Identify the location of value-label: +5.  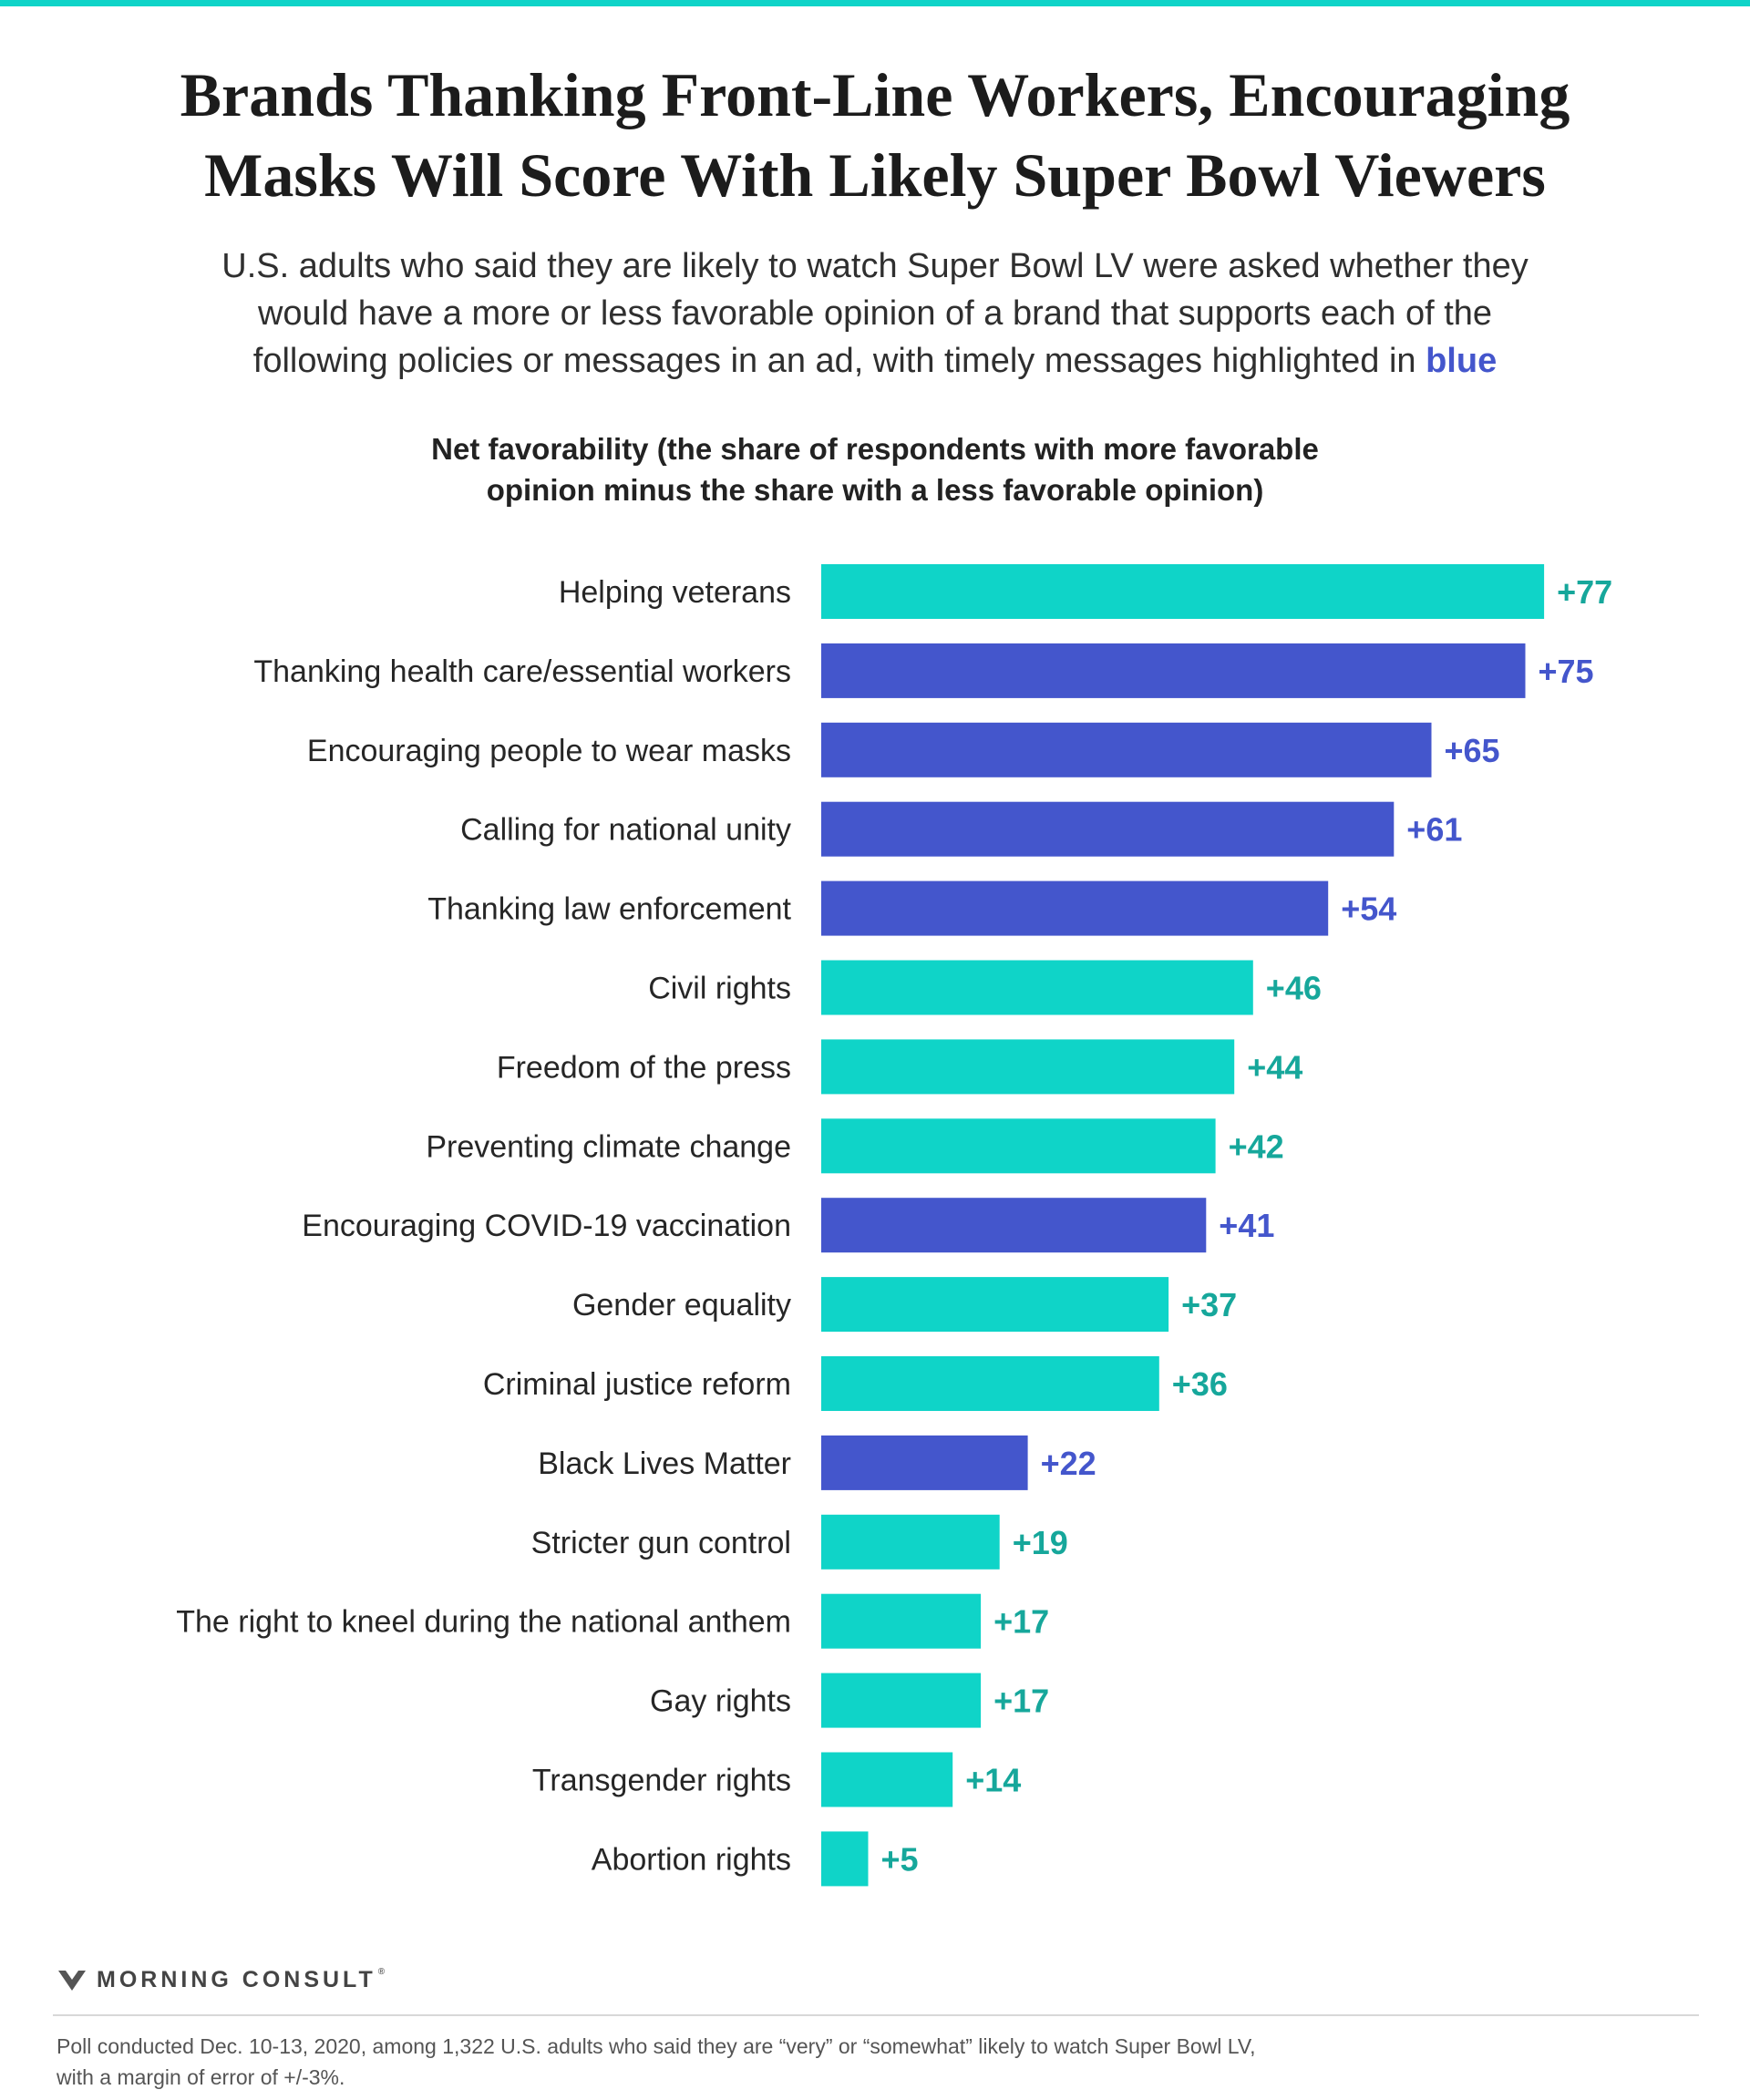
(900, 1859).